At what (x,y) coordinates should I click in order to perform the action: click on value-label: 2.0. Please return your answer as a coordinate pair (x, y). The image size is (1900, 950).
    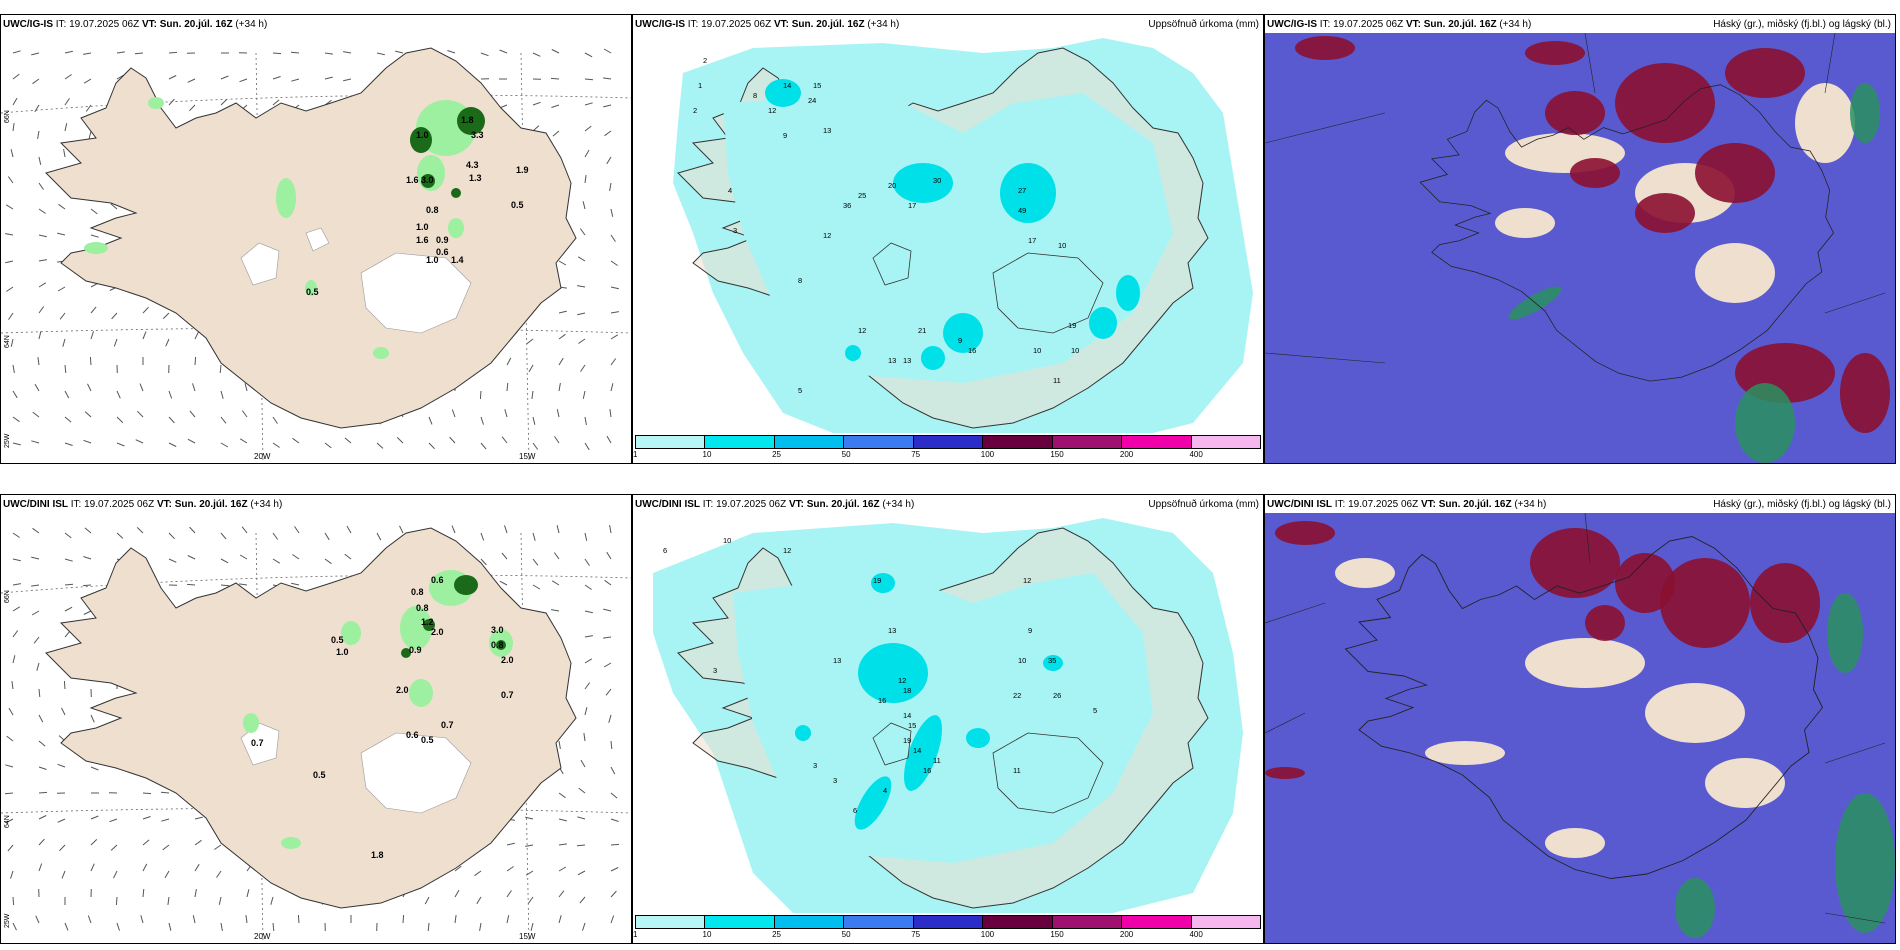
    Looking at the image, I should click on (507, 660).